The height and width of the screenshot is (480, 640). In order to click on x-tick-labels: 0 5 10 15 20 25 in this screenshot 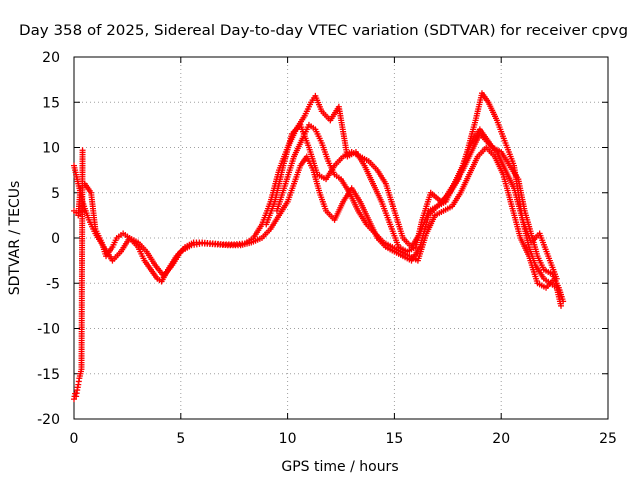, I will do `click(343, 439)`.